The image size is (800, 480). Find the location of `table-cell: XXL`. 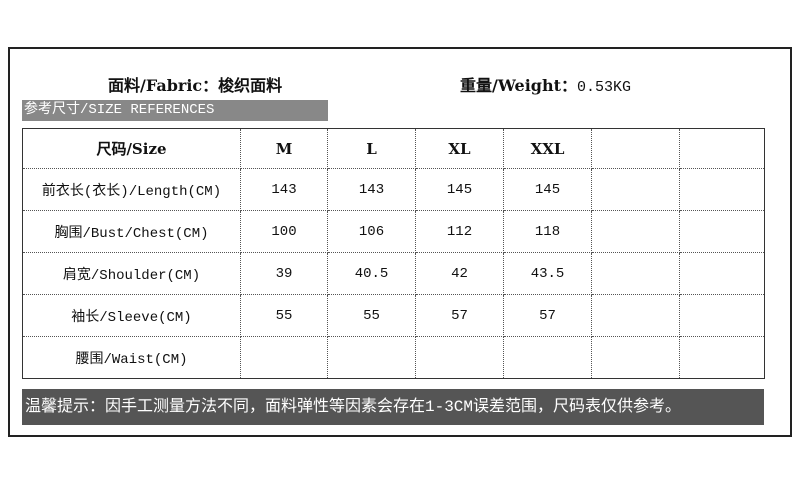

table-cell: XXL is located at coordinates (547, 148).